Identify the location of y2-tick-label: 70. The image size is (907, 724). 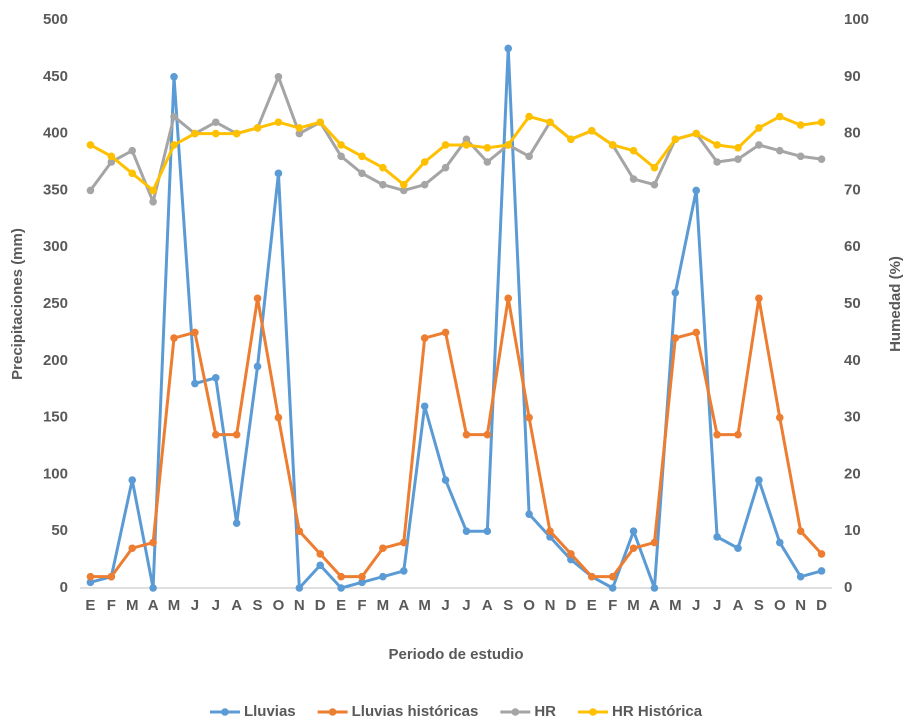
(852, 189).